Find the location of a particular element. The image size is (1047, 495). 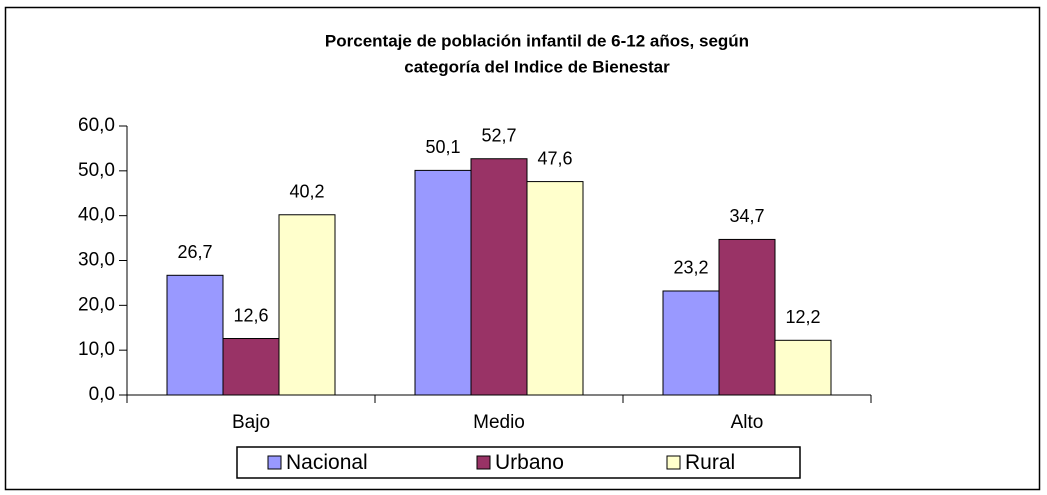

legend-box is located at coordinates (518, 462).